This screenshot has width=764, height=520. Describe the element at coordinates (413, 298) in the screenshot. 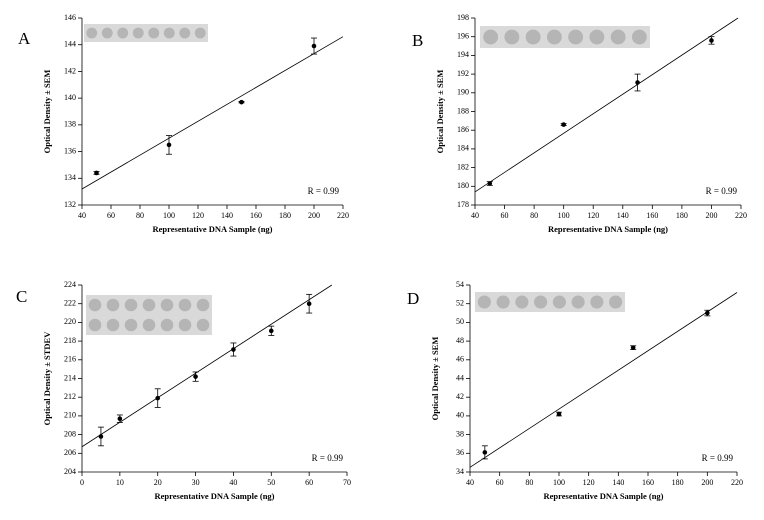

I see `panel-label: D` at that location.